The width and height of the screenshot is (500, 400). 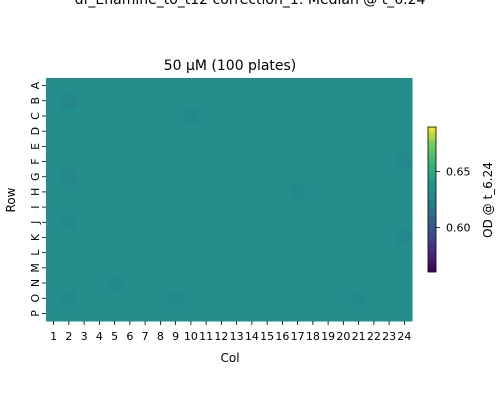 What do you see at coordinates (283, 116) in the screenshot?
I see `heatmap-cell-C16` at bounding box center [283, 116].